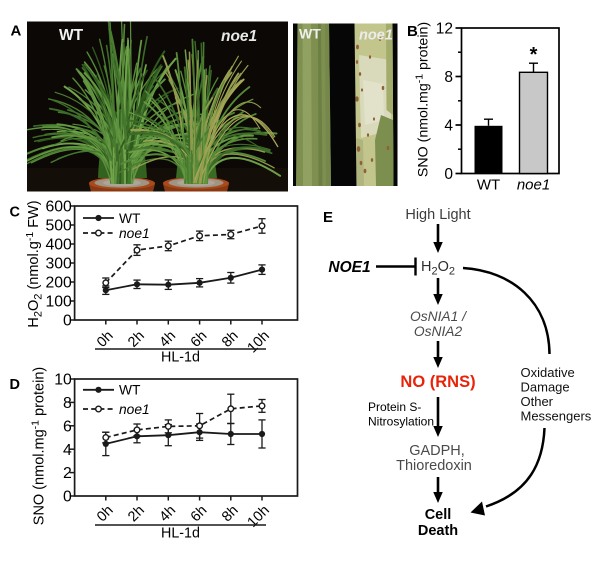  I want to click on svg-text: Damage, so click(545, 387).